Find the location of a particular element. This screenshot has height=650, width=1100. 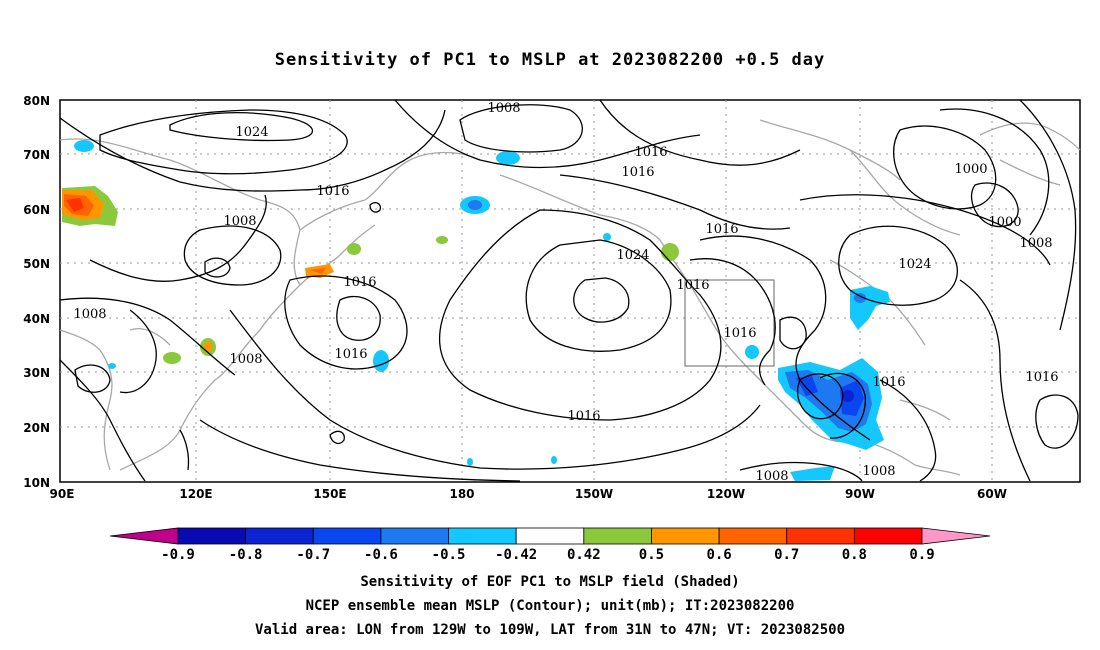

colorbar is located at coordinates (550, 536).